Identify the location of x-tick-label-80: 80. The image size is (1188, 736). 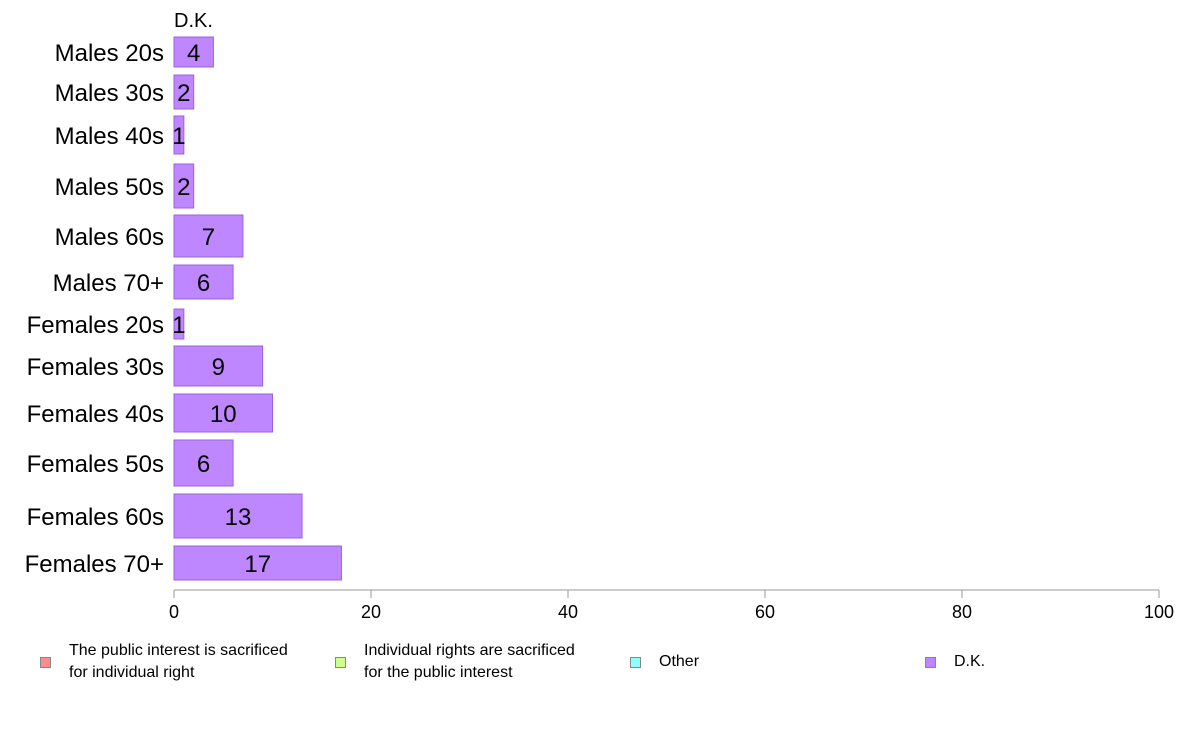
(962, 612).